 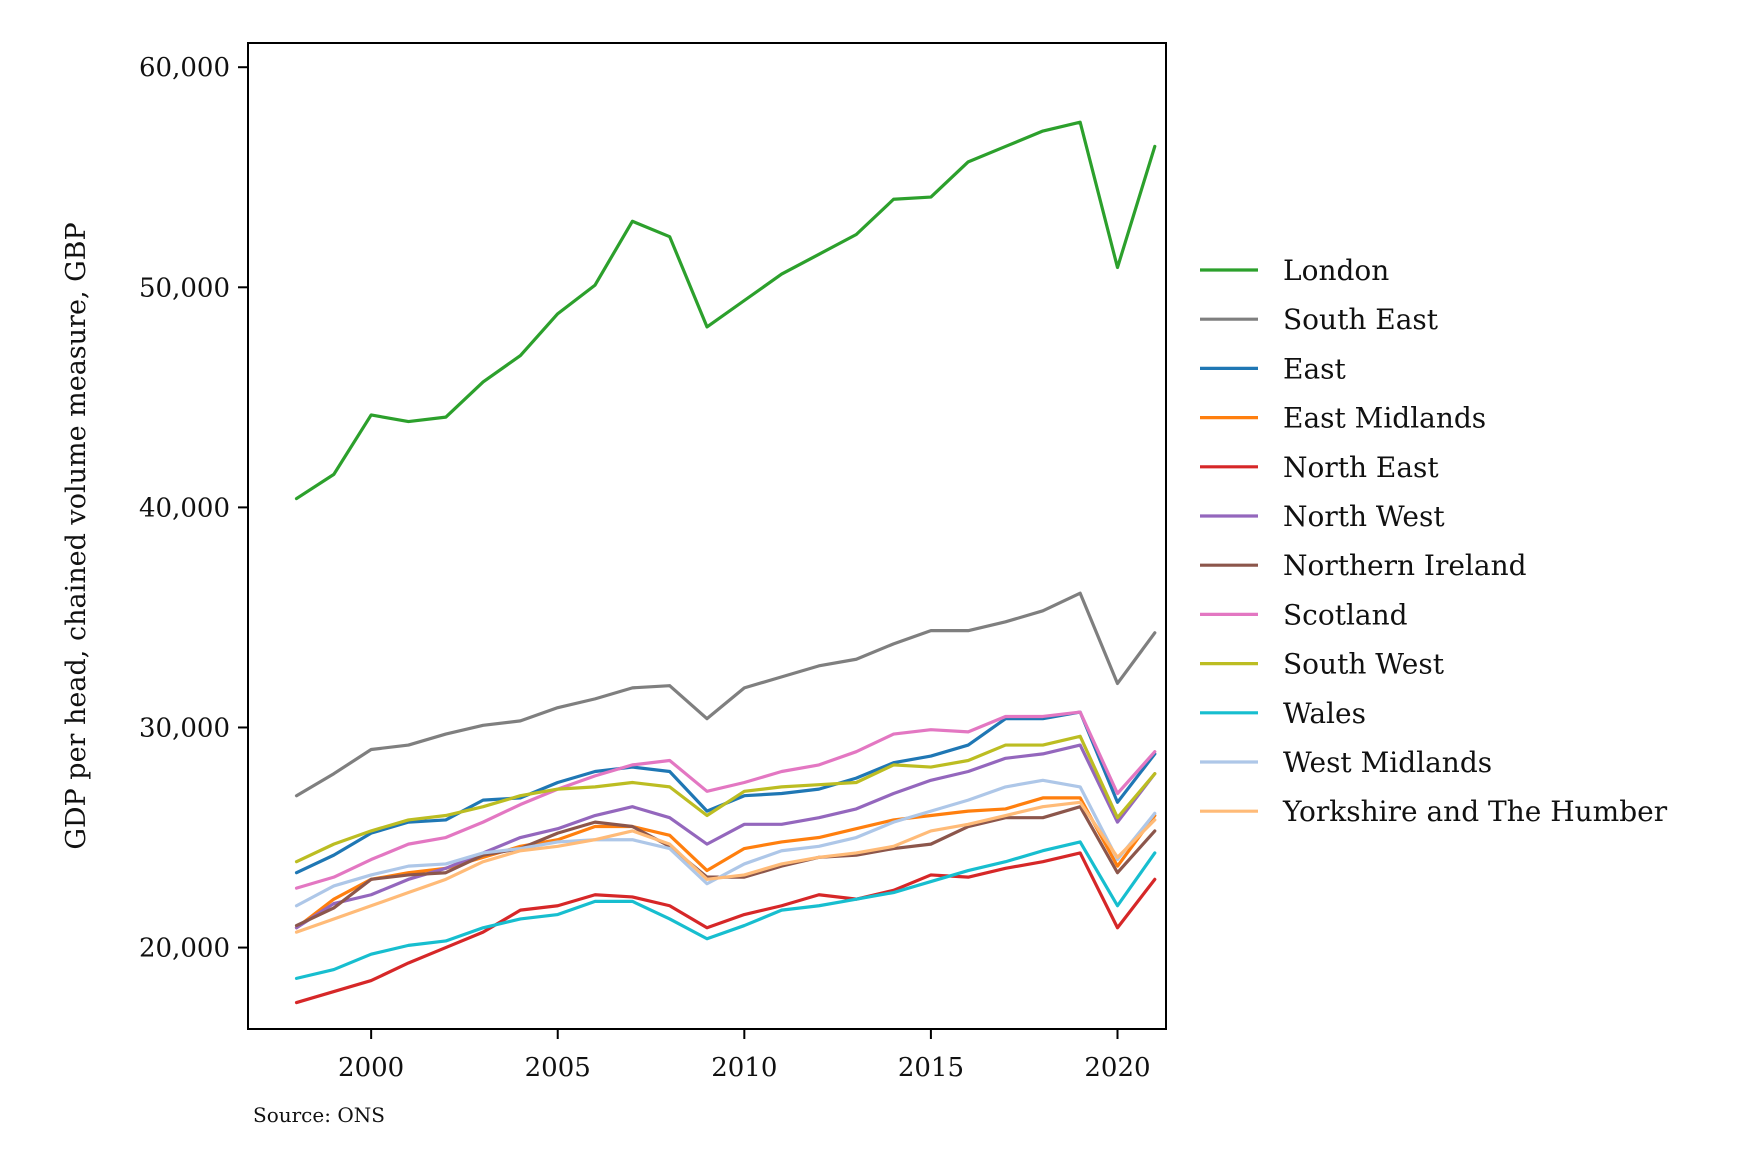 I want to click on series-line-yorkshire-and-the-humber, so click(x=725, y=867).